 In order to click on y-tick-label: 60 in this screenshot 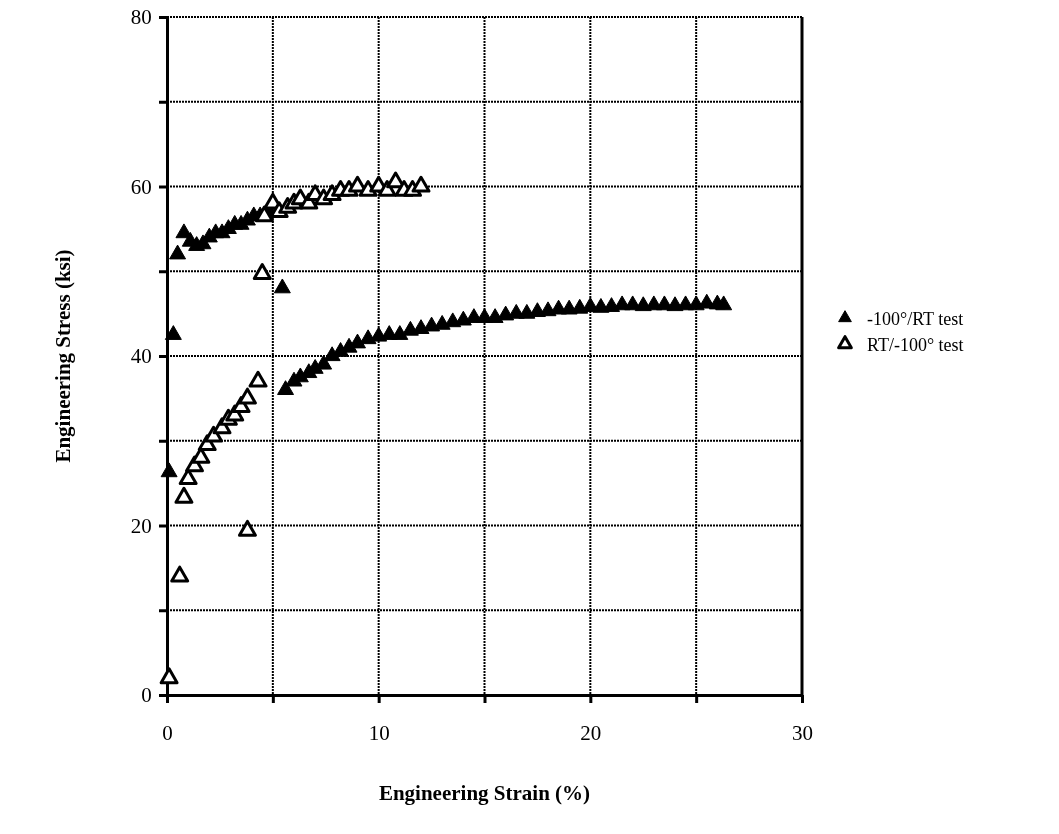, I will do `click(141, 186)`.